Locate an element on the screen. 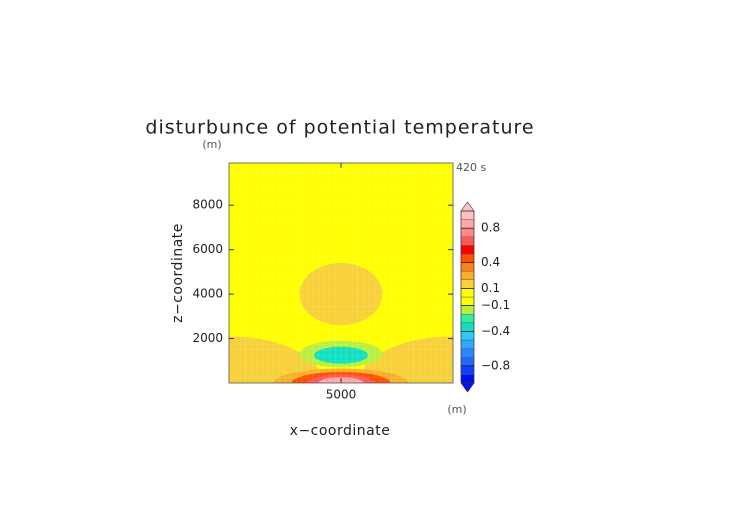 The image size is (752, 532). colorbar-extend-bottom is located at coordinates (467, 387).